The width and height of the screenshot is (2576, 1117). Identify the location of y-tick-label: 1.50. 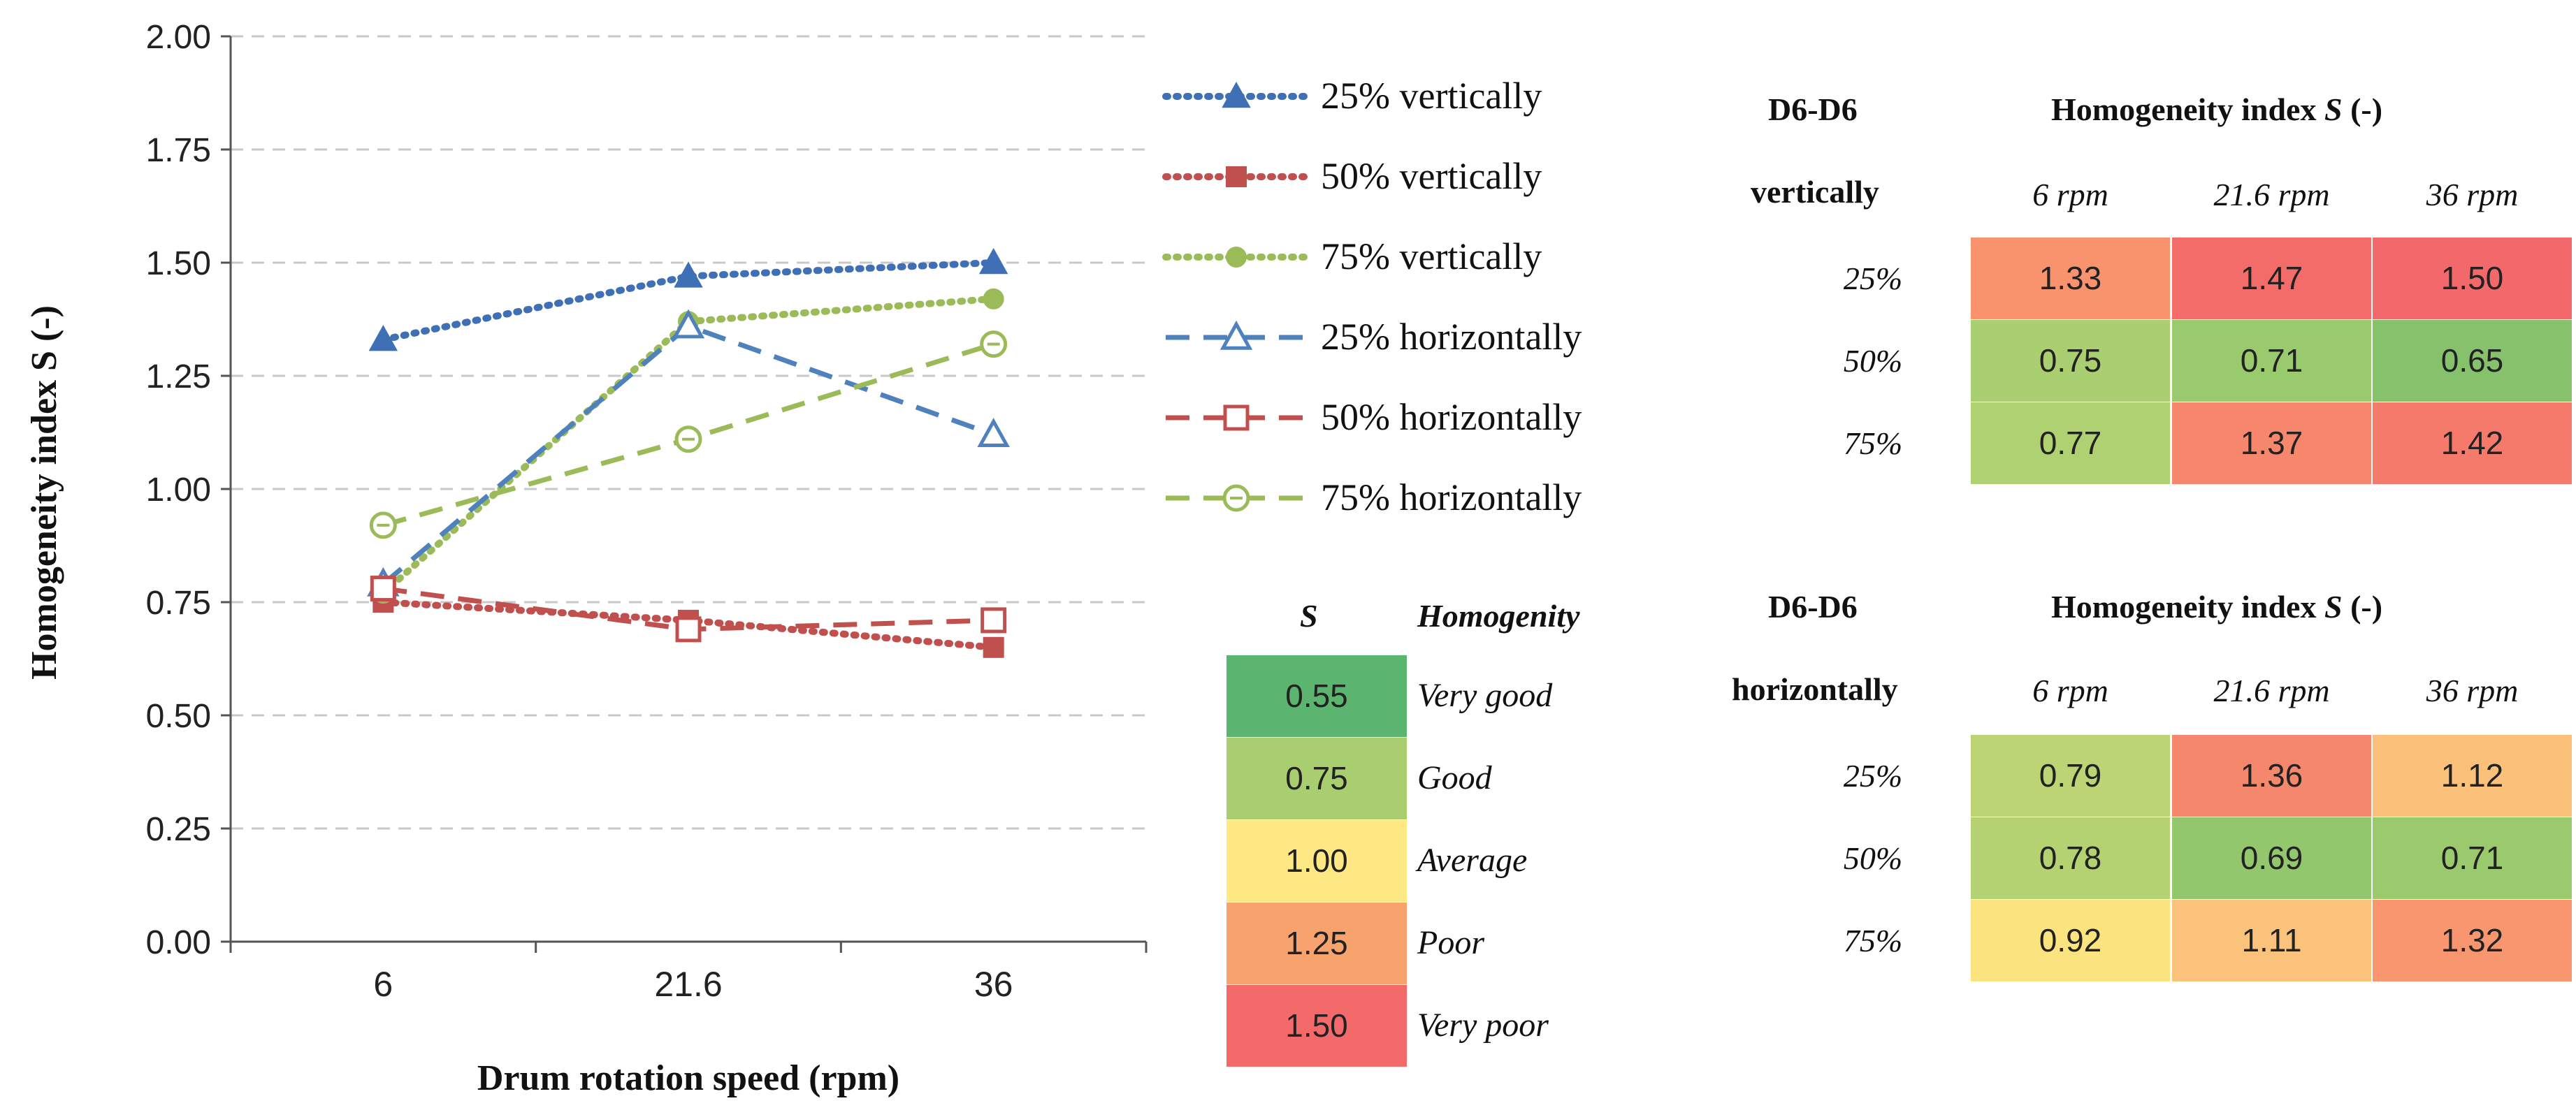
(178, 263).